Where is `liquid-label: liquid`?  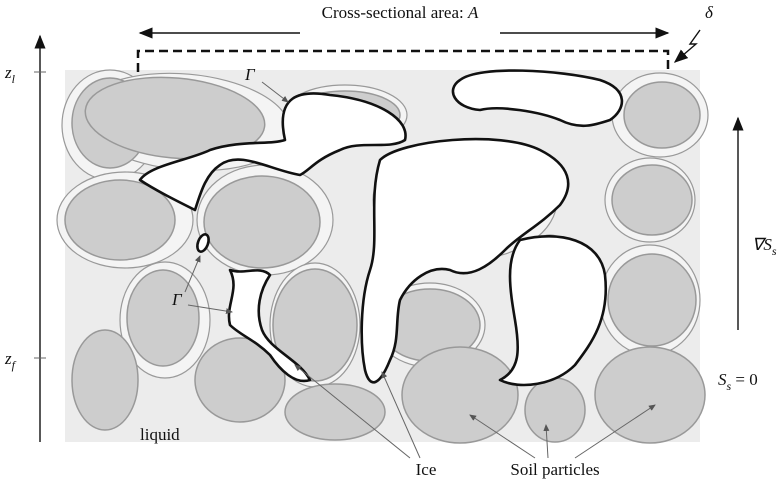 liquid-label: liquid is located at coordinates (160, 434).